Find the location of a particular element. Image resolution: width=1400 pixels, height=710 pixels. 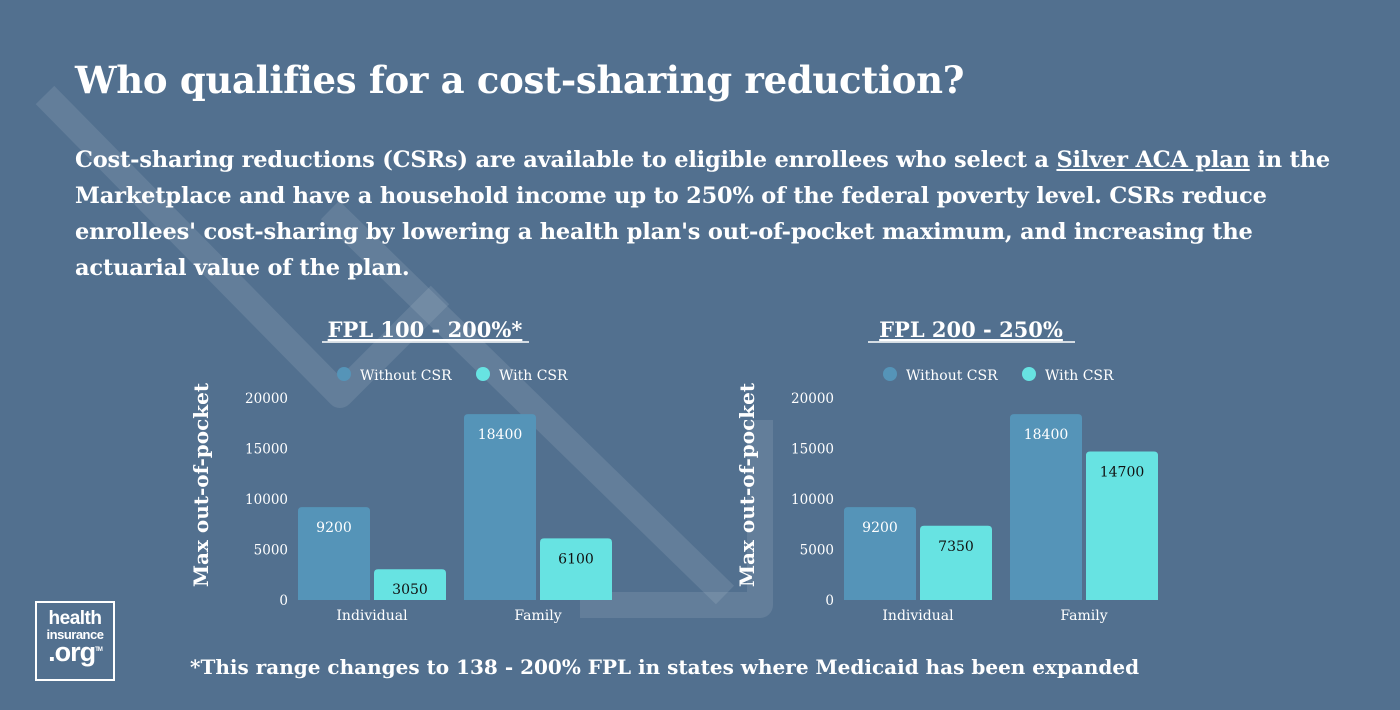

chart-title: FPL 100 - 200%* is located at coordinates (425, 329).